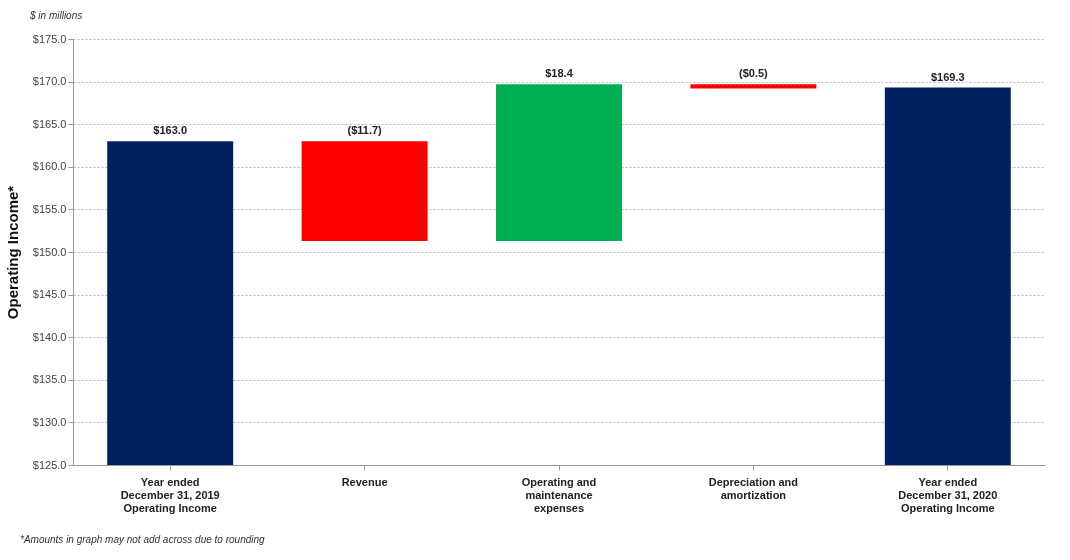  What do you see at coordinates (754, 73) in the screenshot?
I see `data-label: ($0.5)` at bounding box center [754, 73].